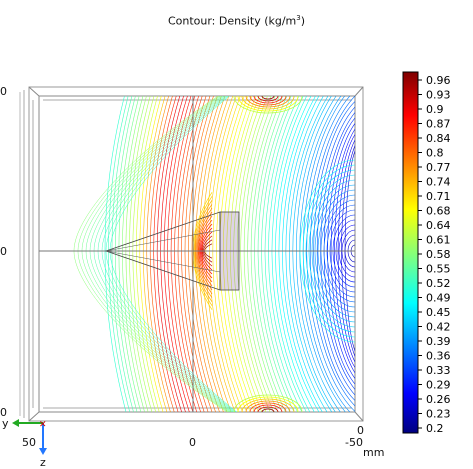 The width and height of the screenshot is (473, 469). What do you see at coordinates (438, 80) in the screenshot?
I see `colorbar-tick-label: 0.96` at bounding box center [438, 80].